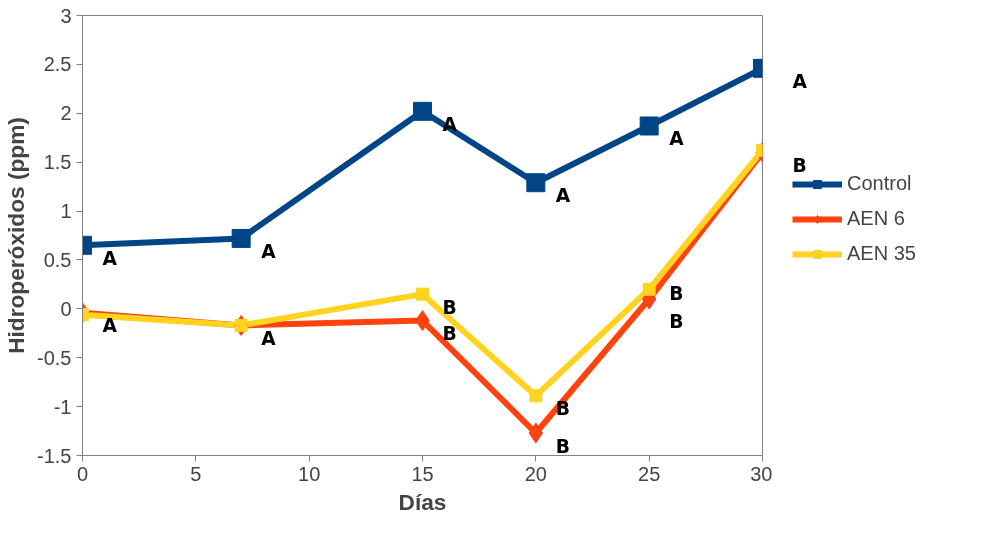 This screenshot has height=560, width=1005. What do you see at coordinates (57, 162) in the screenshot?
I see `y-tick-label: 1.5` at bounding box center [57, 162].